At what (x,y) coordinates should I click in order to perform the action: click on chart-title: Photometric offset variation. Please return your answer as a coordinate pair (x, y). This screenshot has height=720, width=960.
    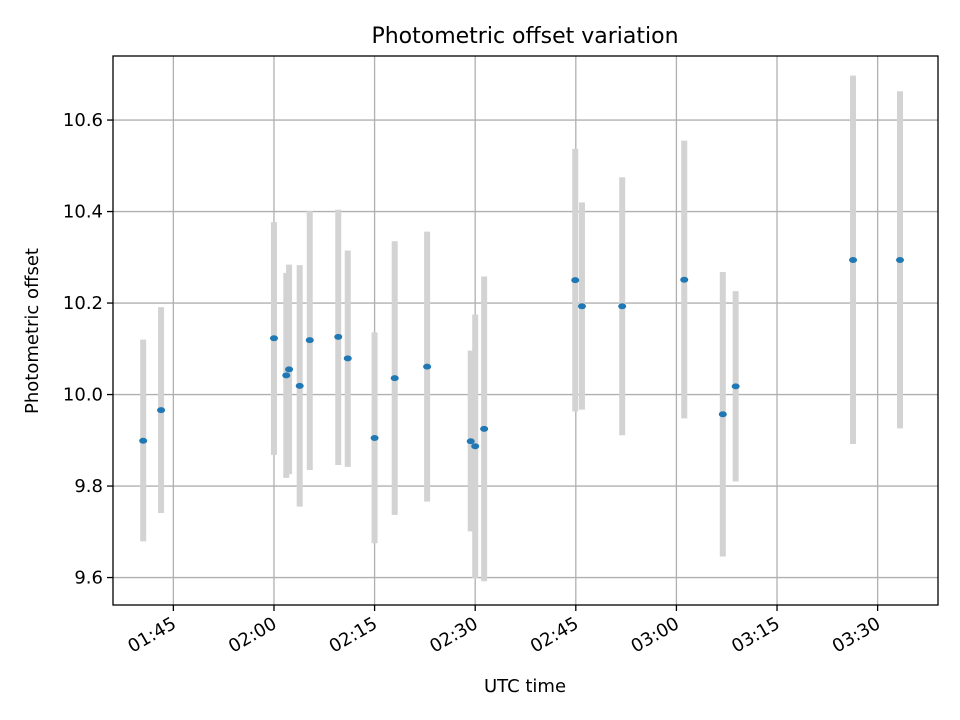
    Looking at the image, I should click on (524, 36).